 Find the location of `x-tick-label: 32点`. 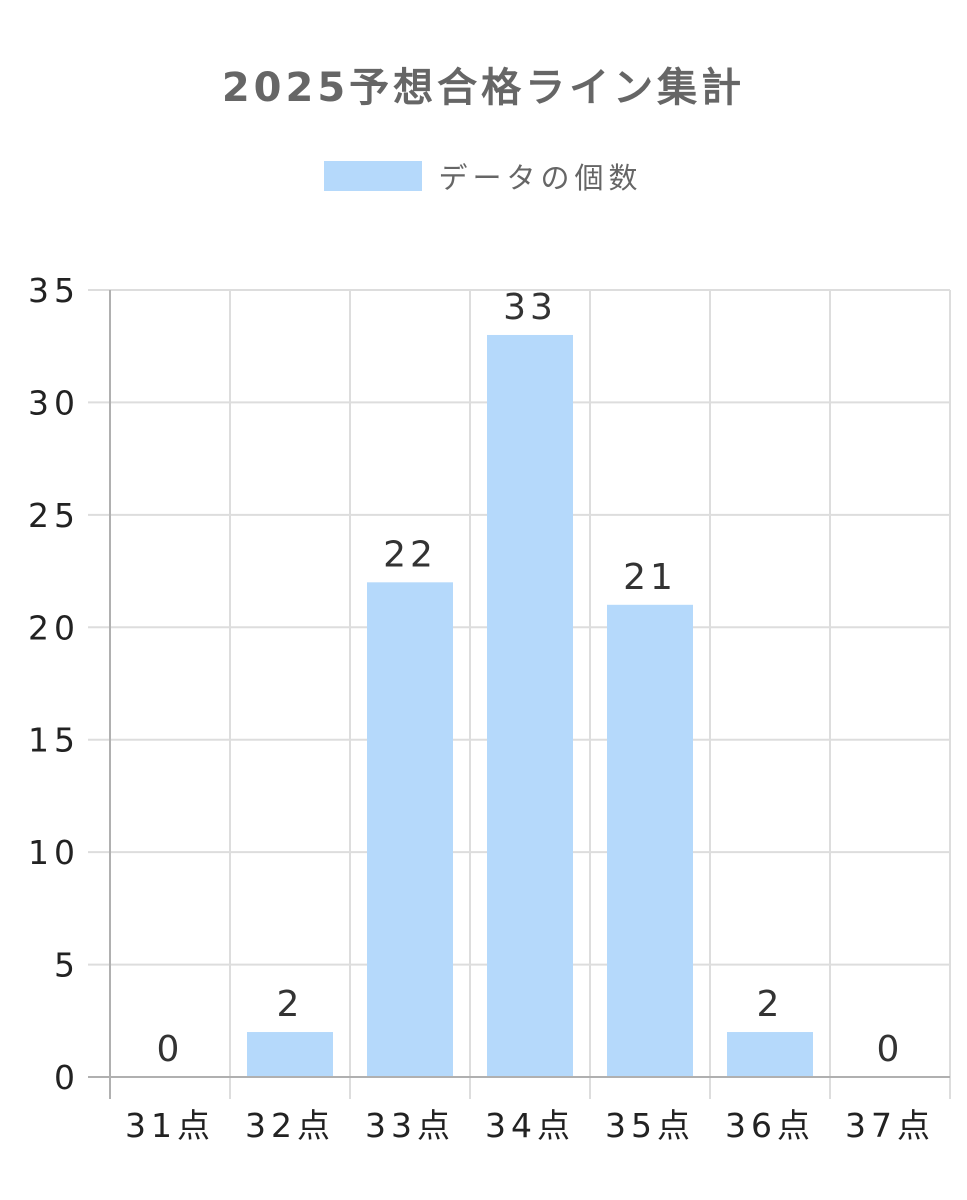

x-tick-label: 32点 is located at coordinates (290, 1125).